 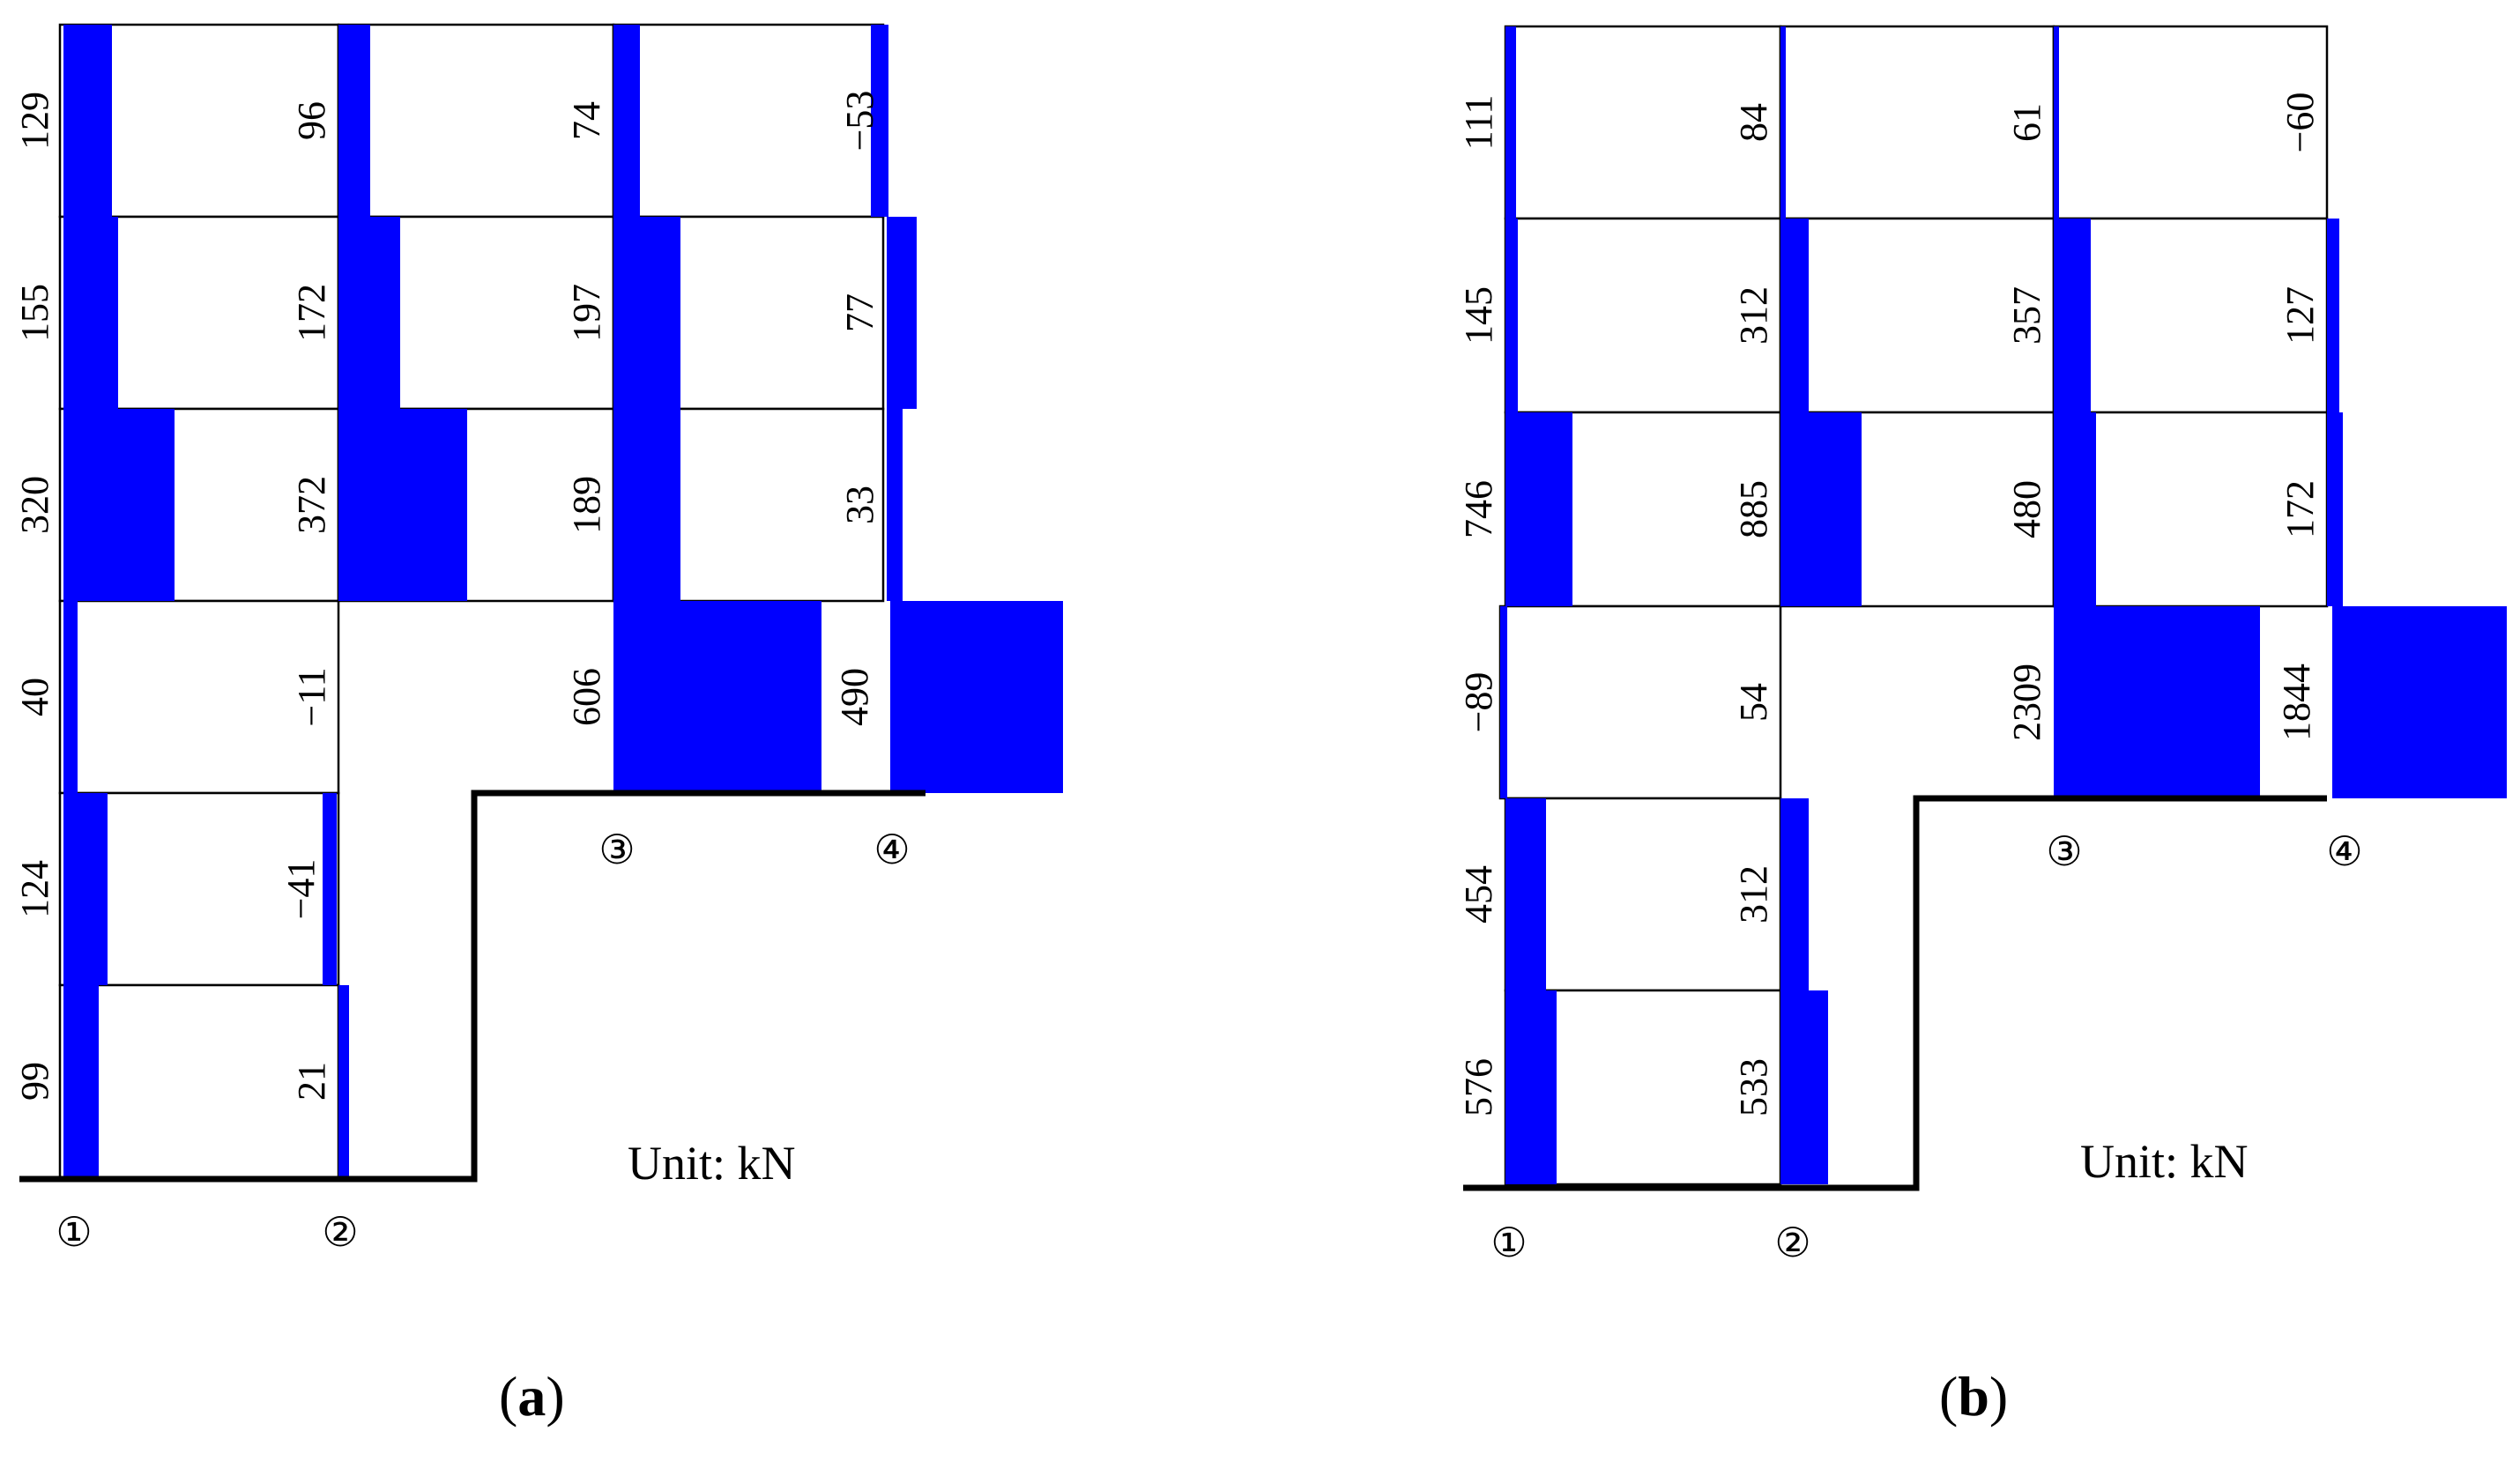 I want to click on value-label: 145, so click(x=1478, y=315).